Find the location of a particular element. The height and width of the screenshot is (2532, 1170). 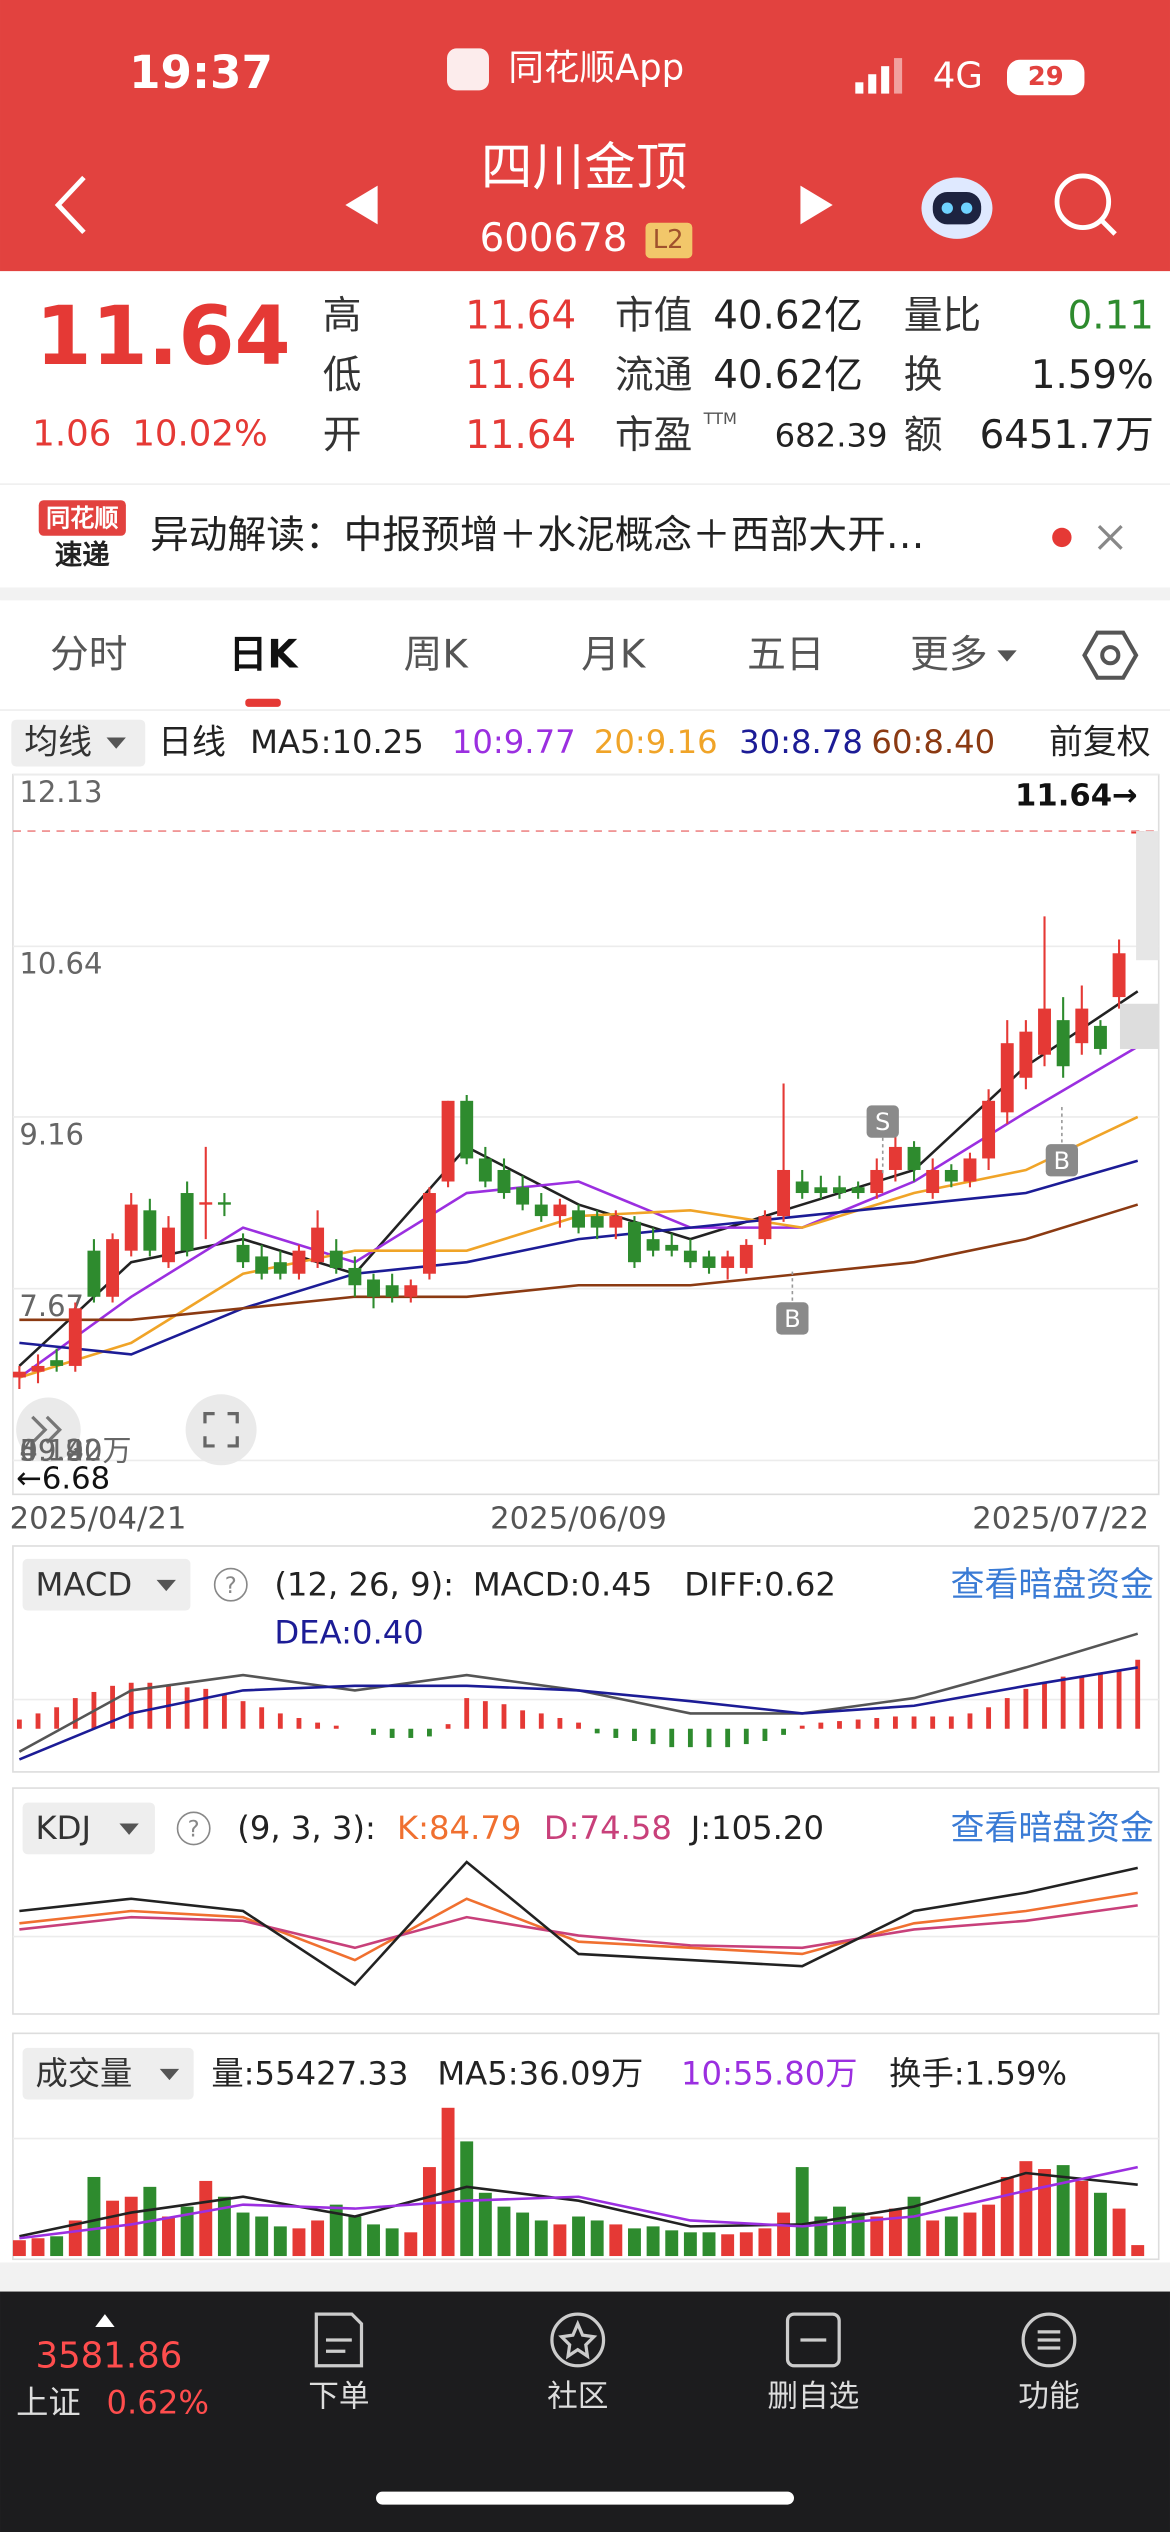

y-tick-label: 59.42万 is located at coordinates (75, 1450).